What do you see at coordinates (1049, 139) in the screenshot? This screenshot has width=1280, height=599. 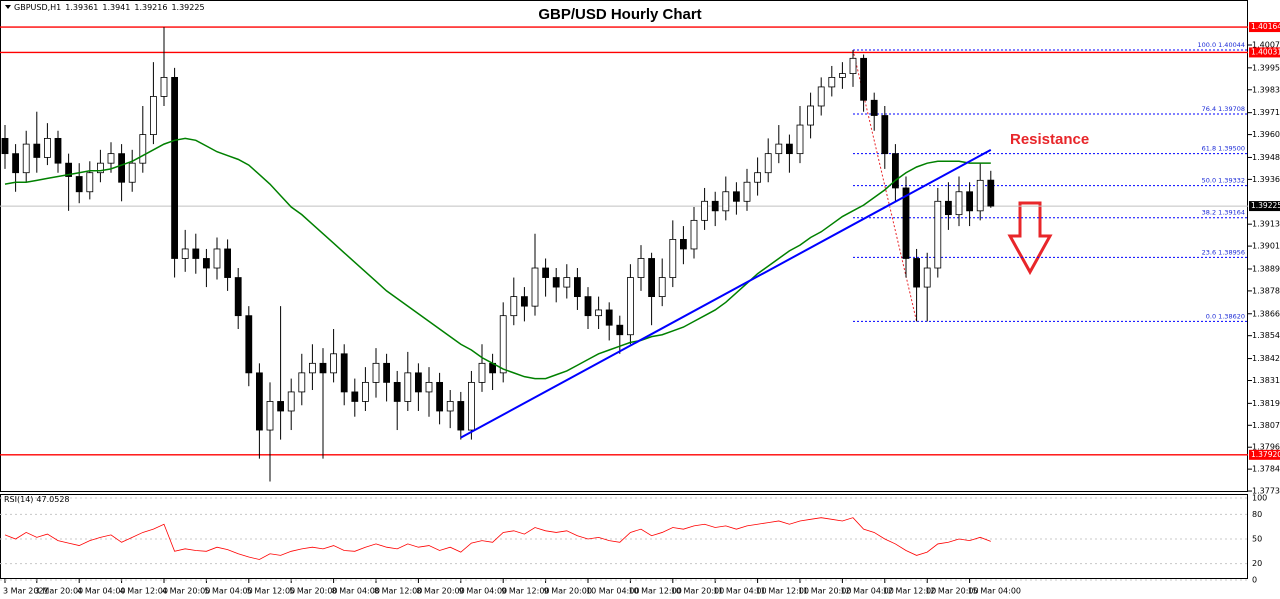 I see `resistance-annotation: Resistance` at bounding box center [1049, 139].